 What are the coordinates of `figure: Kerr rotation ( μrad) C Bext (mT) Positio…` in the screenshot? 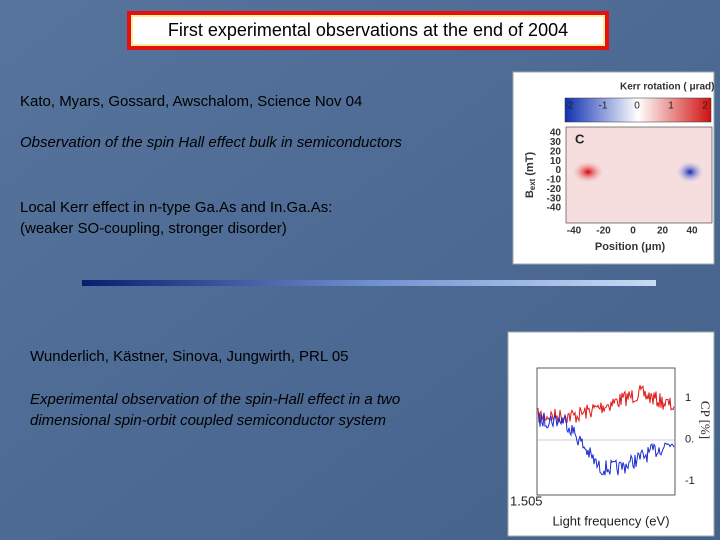 It's located at (613, 168).